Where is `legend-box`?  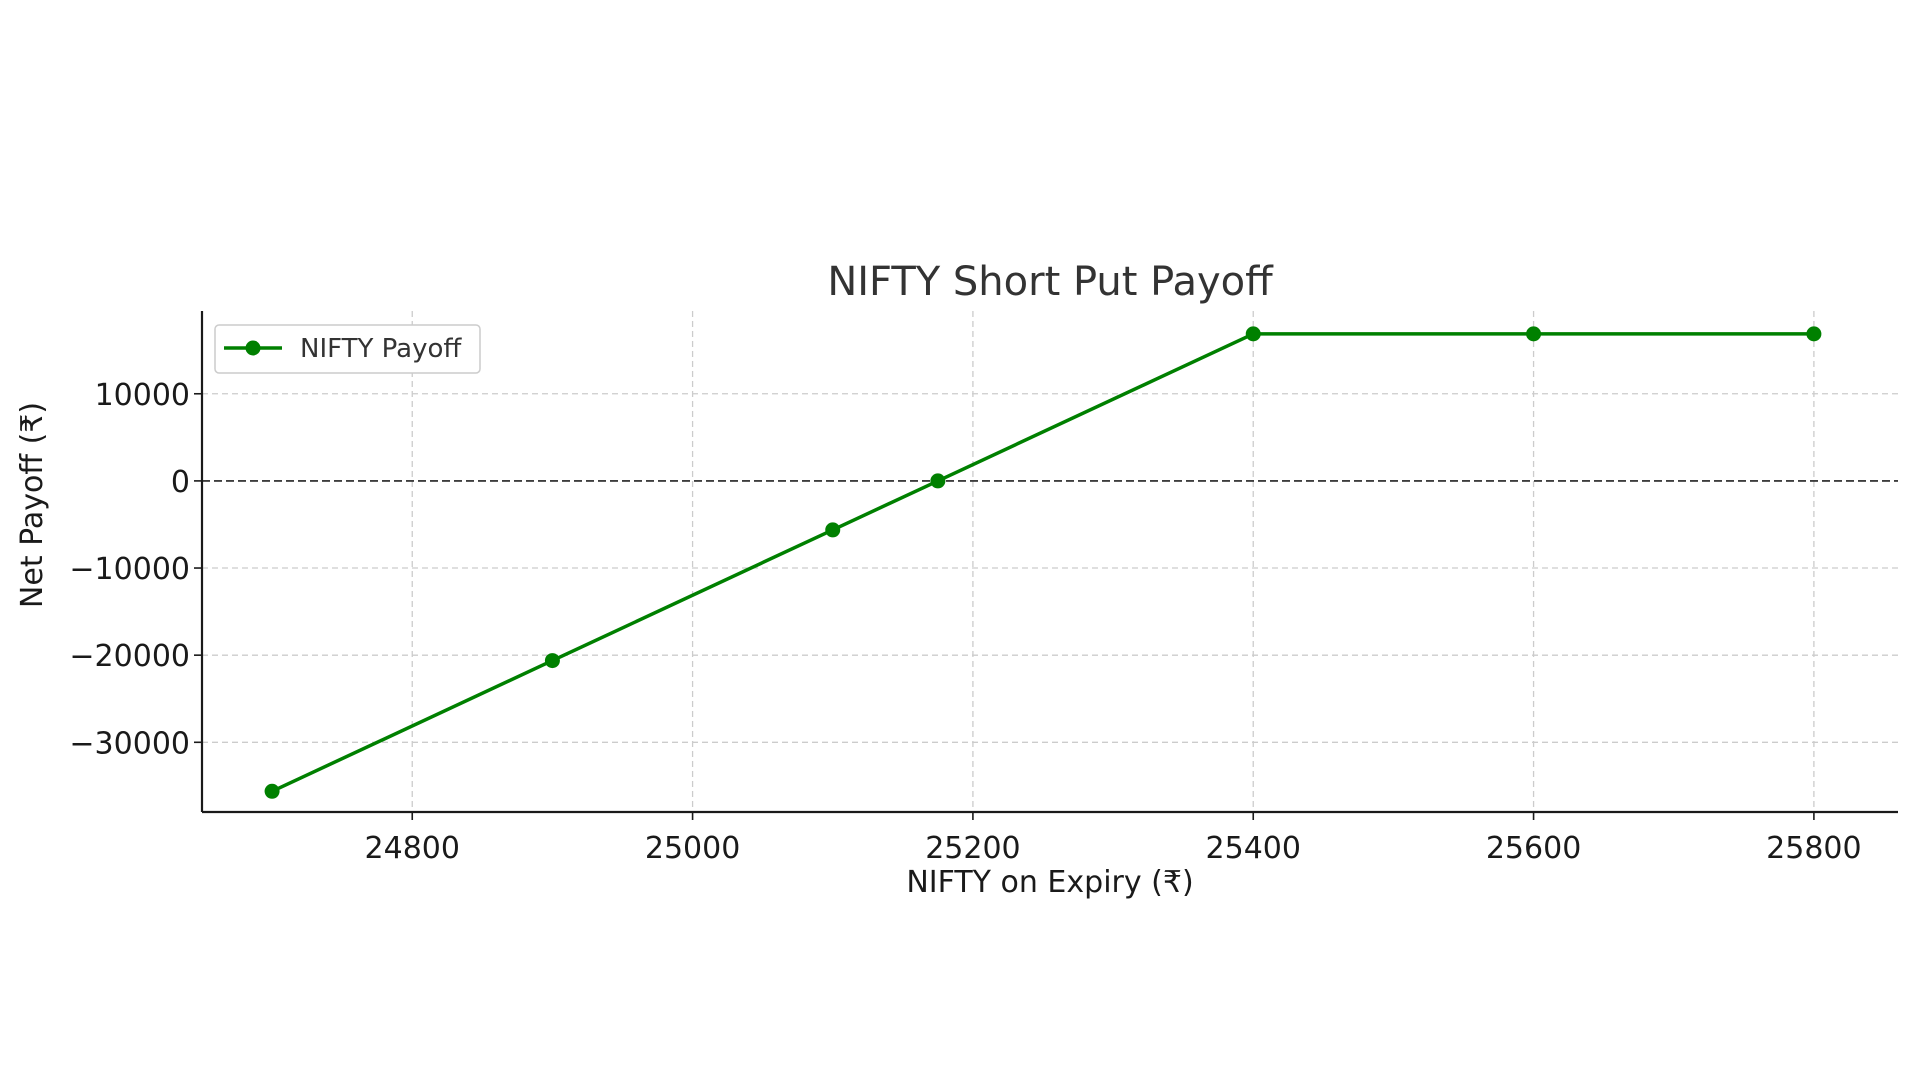 legend-box is located at coordinates (347, 349).